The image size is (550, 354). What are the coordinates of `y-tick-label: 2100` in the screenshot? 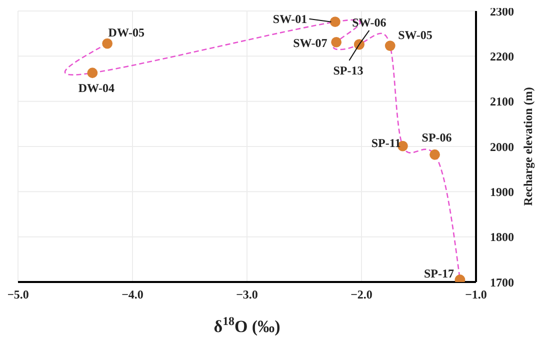 It's located at (502, 101).